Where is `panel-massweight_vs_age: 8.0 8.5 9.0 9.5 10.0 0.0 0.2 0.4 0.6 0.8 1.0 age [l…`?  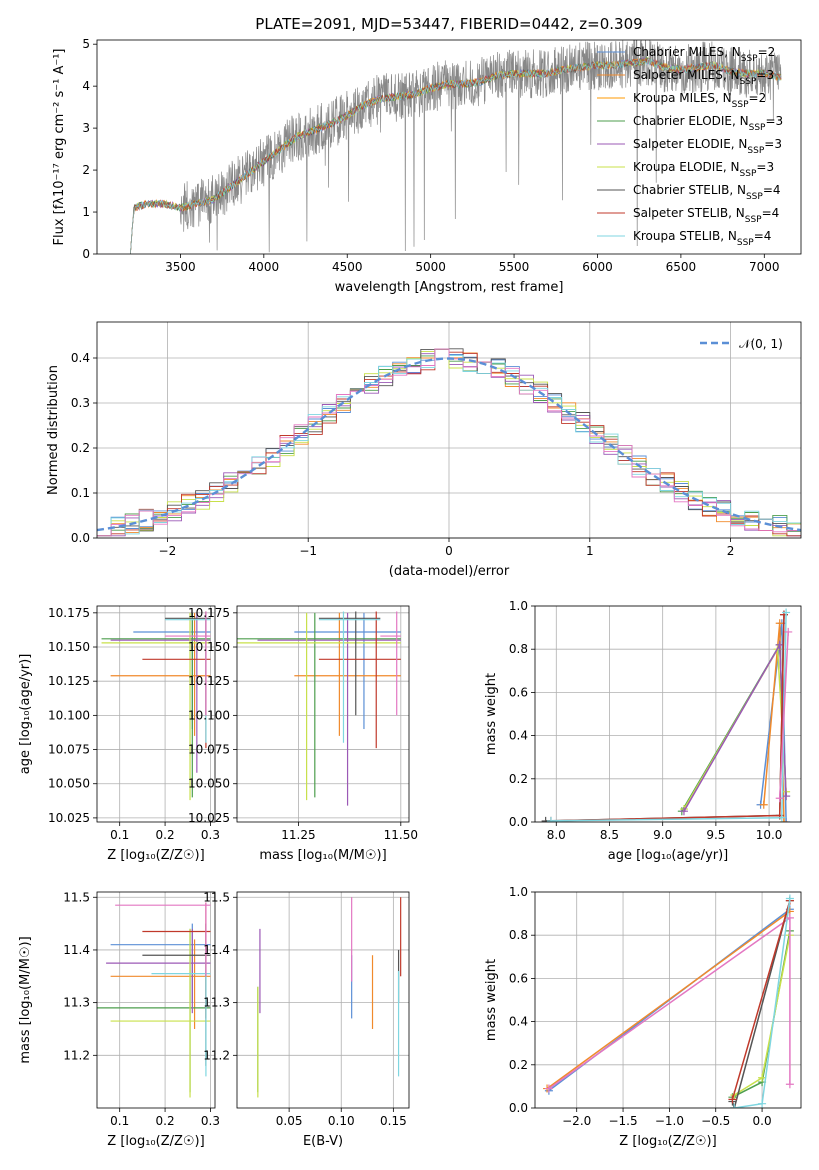 panel-massweight_vs_age: 8.0 8.5 9.0 9.5 10.0 0.0 0.2 0.4 0.6 0.8 1.0 age [l… is located at coordinates (643, 731).